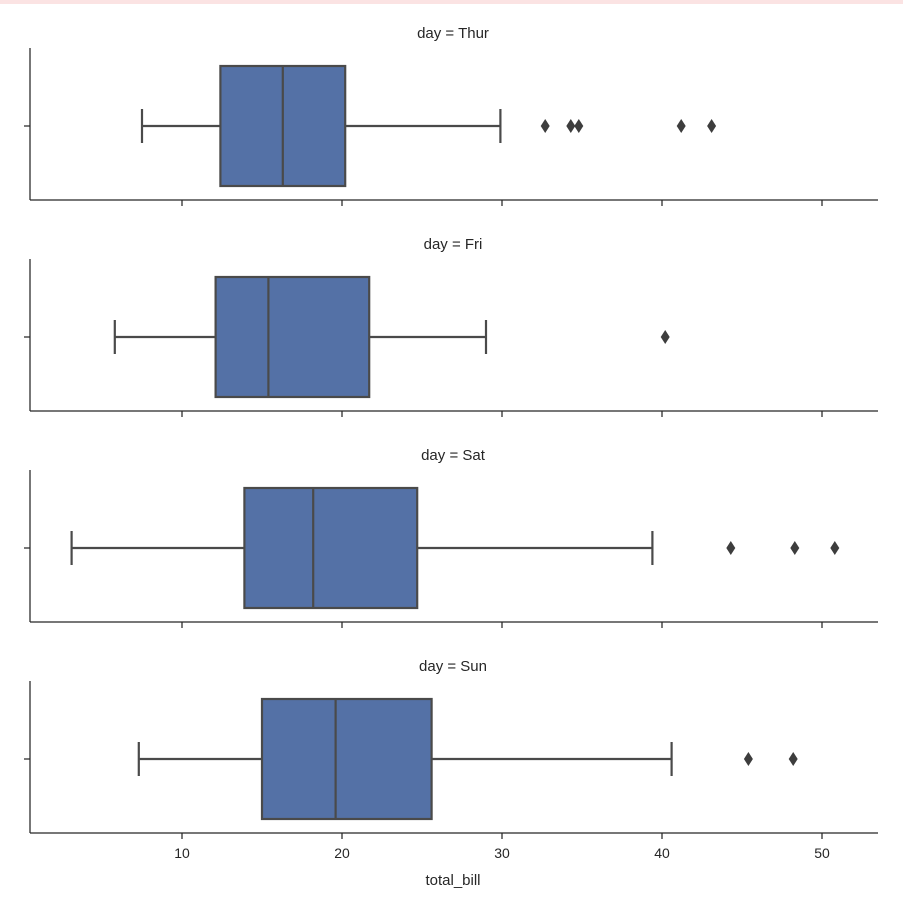 This screenshot has width=903, height=903. I want to click on x-tick-label: 50, so click(822, 853).